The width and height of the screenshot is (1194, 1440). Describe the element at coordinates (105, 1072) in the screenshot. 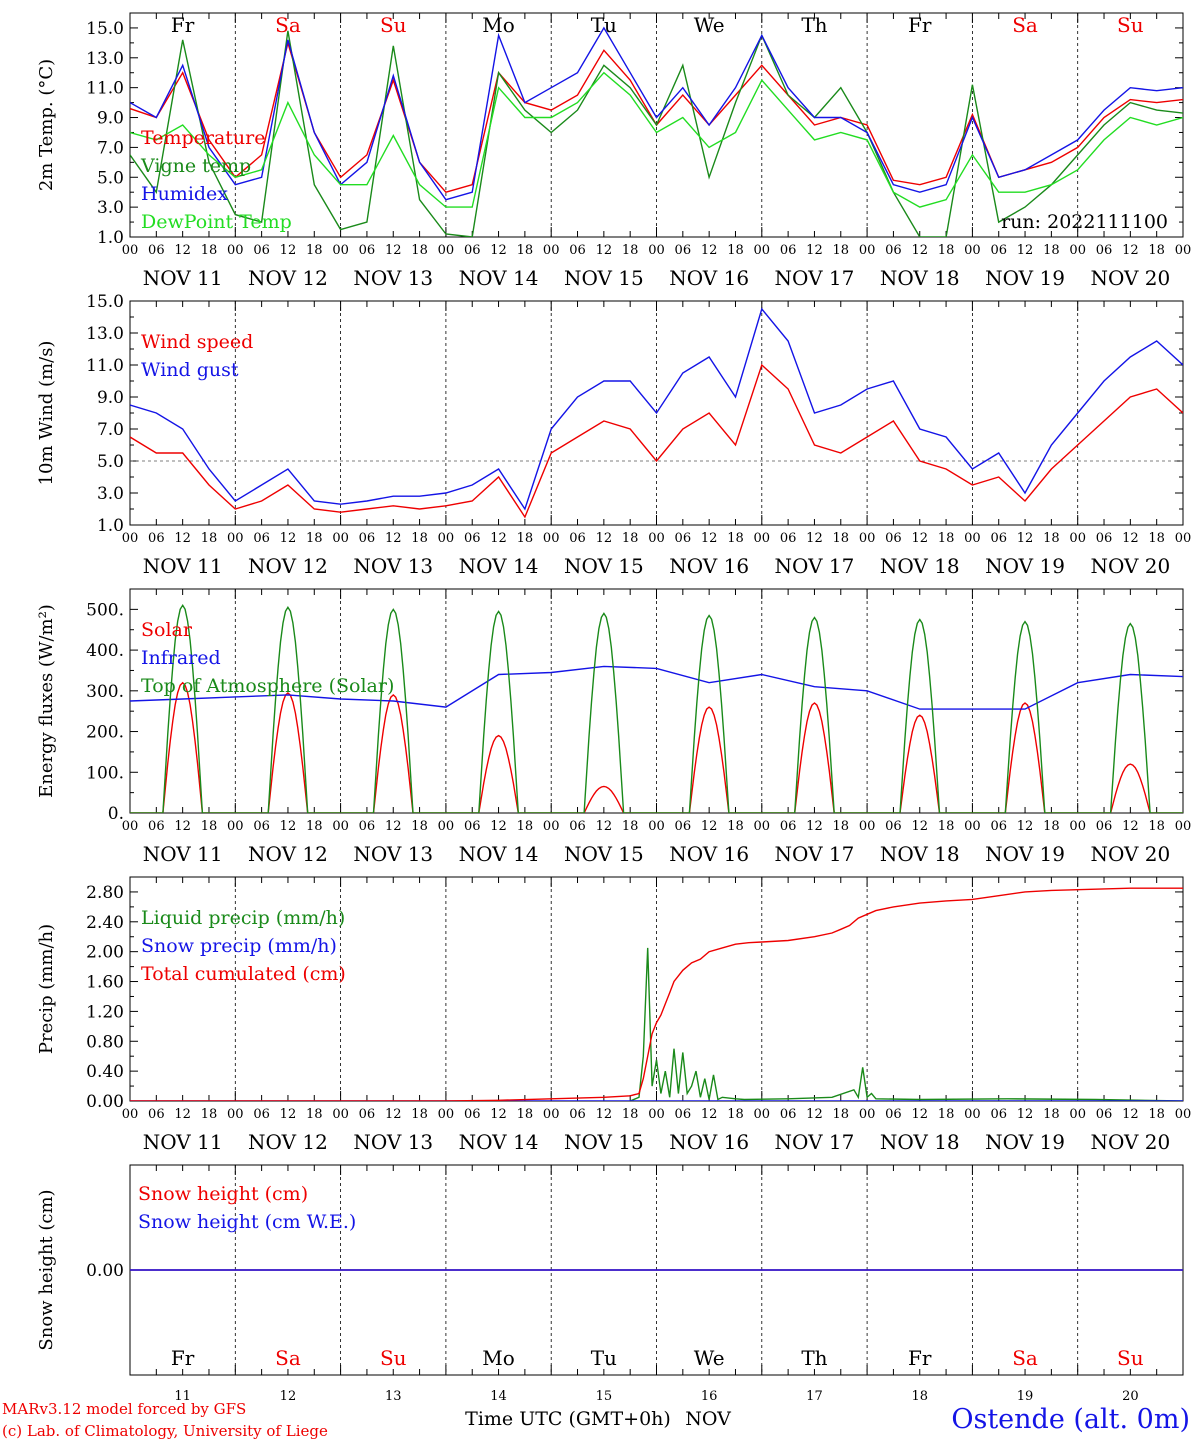

I see `y-tick-label: 0.40` at that location.